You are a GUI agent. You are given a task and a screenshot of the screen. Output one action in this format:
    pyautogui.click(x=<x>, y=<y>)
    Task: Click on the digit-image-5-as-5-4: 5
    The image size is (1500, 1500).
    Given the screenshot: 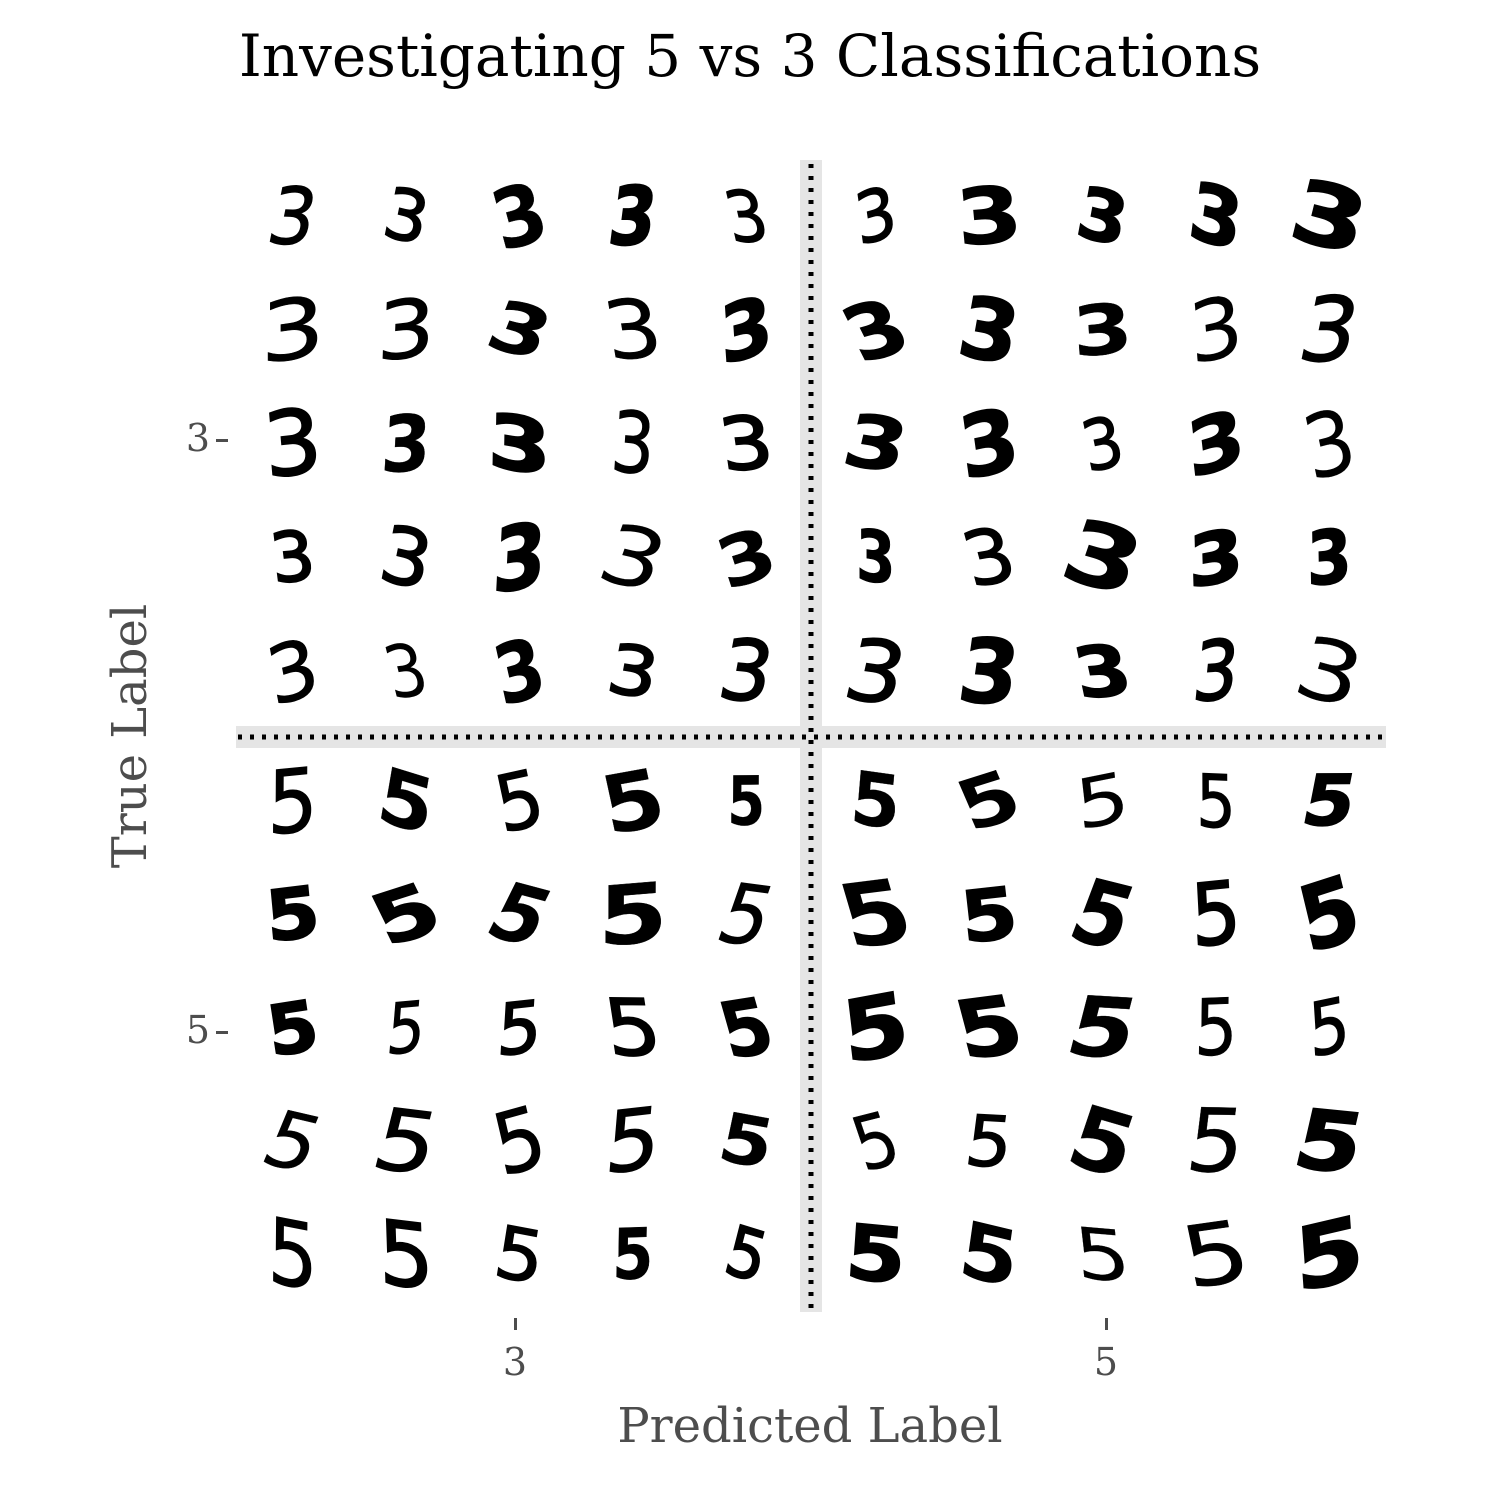 What is the action you would take?
    pyautogui.click(x=1329, y=801)
    